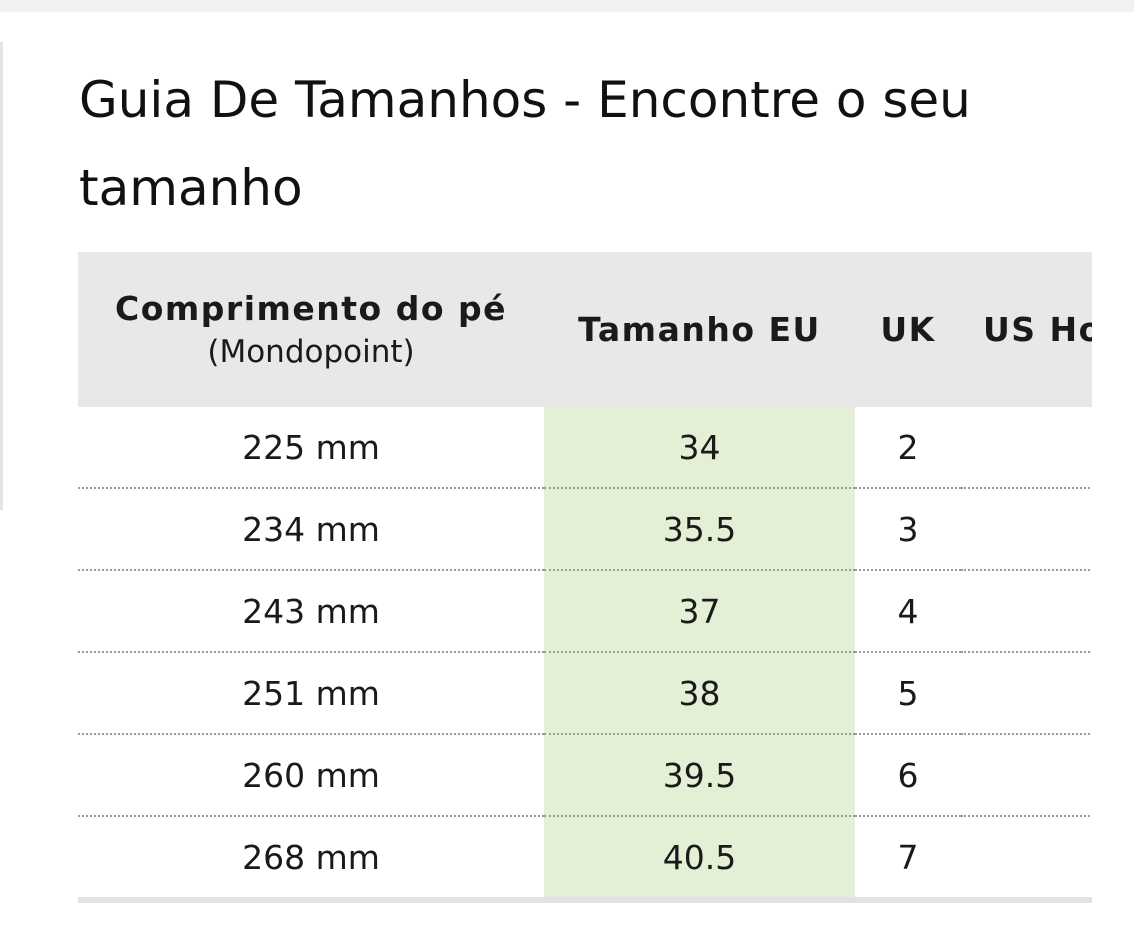 The image size is (1134, 939). I want to click on cell-eu-size: 40.5, so click(699, 859).